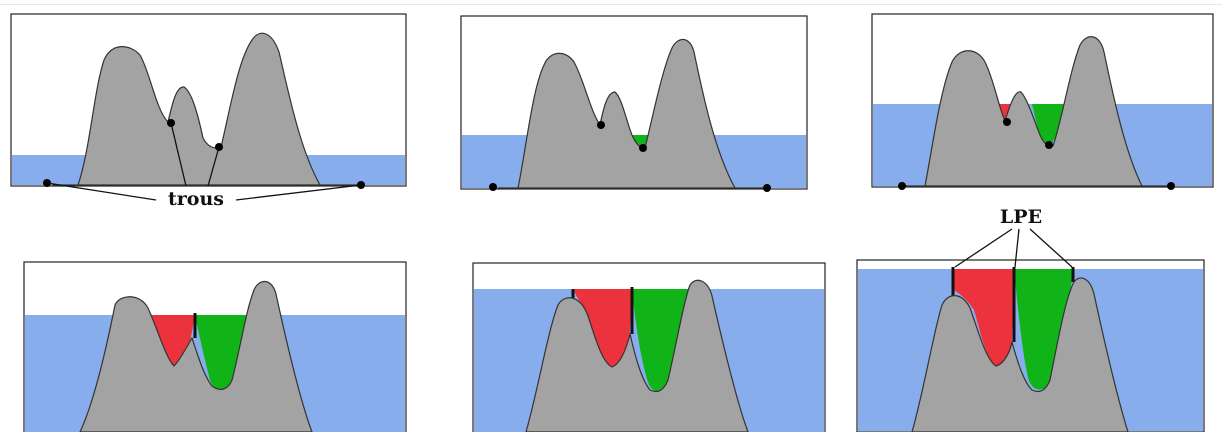  Describe the element at coordinates (1021, 217) in the screenshot. I see `lpe-label: LPE` at that location.